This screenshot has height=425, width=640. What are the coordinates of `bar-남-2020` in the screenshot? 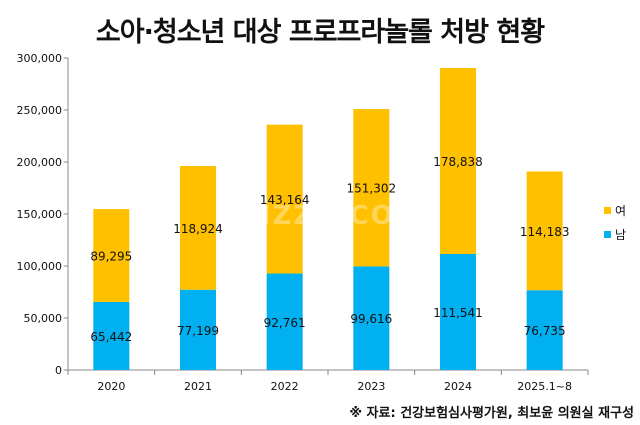 It's located at (111, 335).